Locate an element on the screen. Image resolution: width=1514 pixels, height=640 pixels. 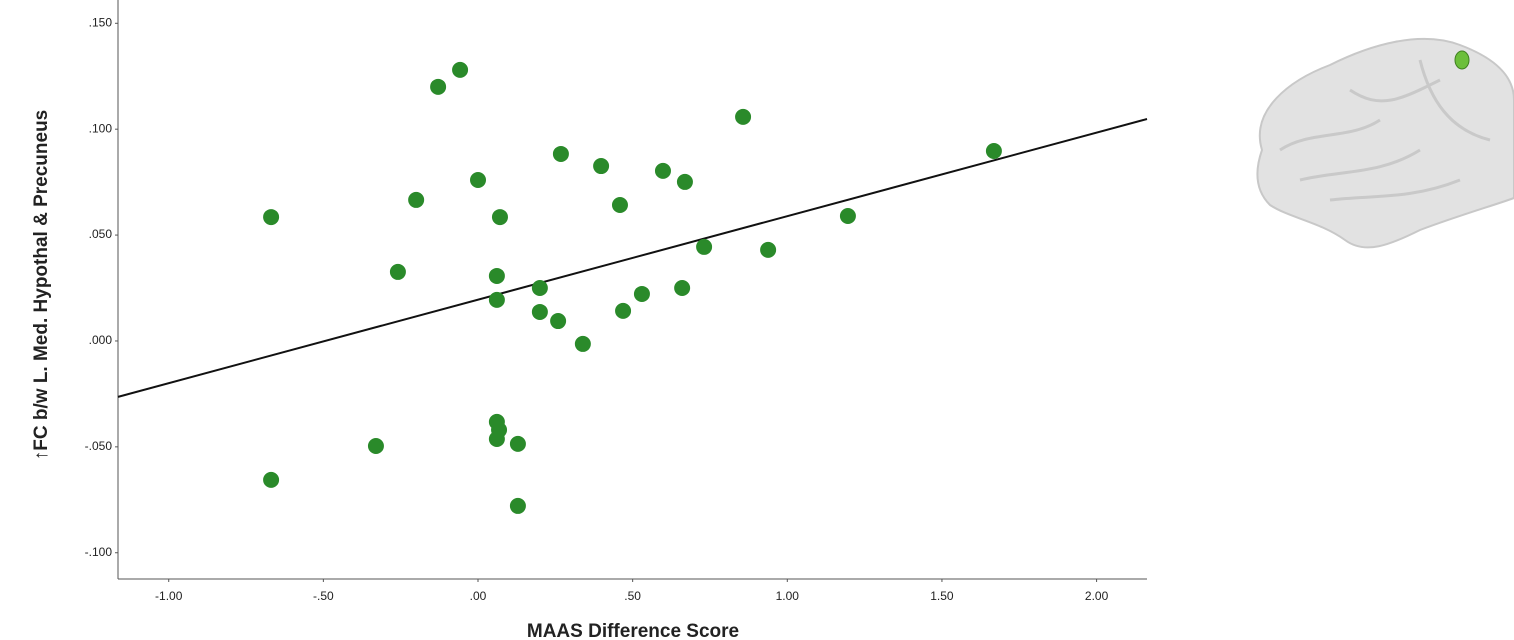
y-tick-label: .100 is located at coordinates (101, 128).